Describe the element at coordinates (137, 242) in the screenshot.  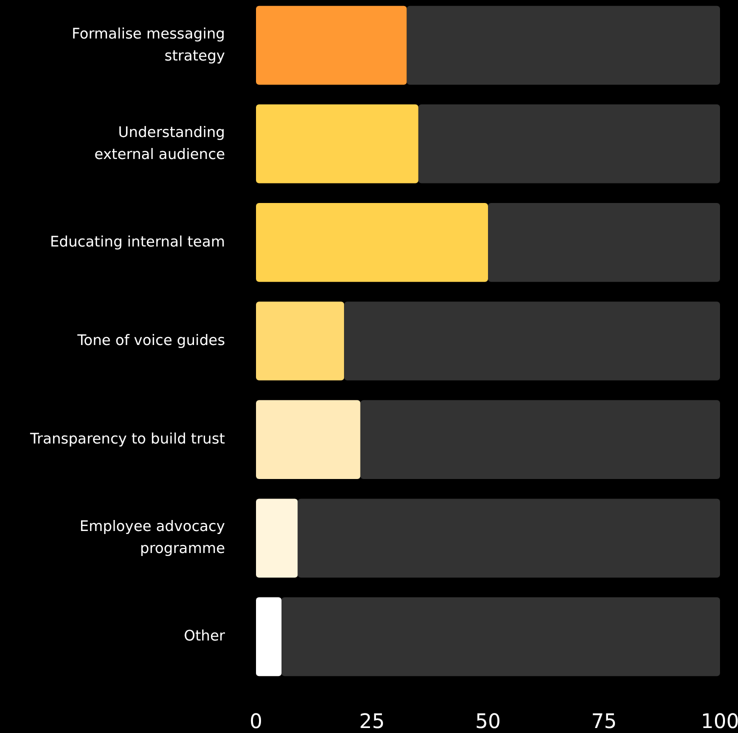
I see `y-tick-label: Educating internal team` at that location.